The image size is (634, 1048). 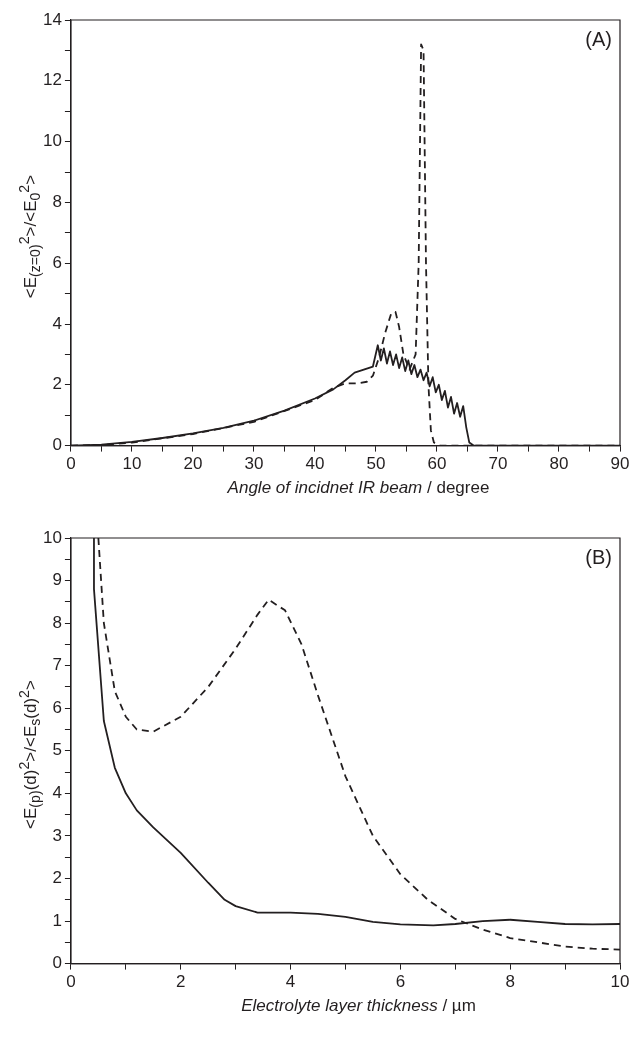 What do you see at coordinates (57, 750) in the screenshot?
I see `y-tick-label: 5` at bounding box center [57, 750].